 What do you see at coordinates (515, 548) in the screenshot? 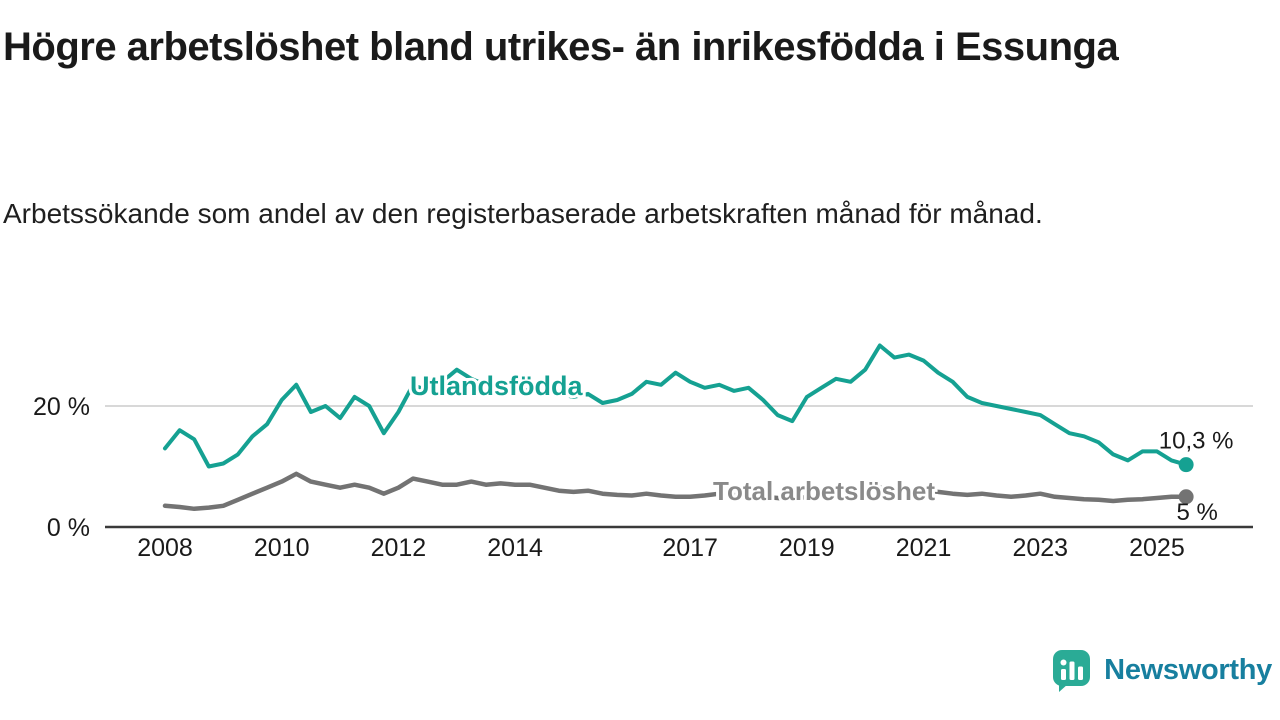
I see `x-tick-label: 2014` at bounding box center [515, 548].